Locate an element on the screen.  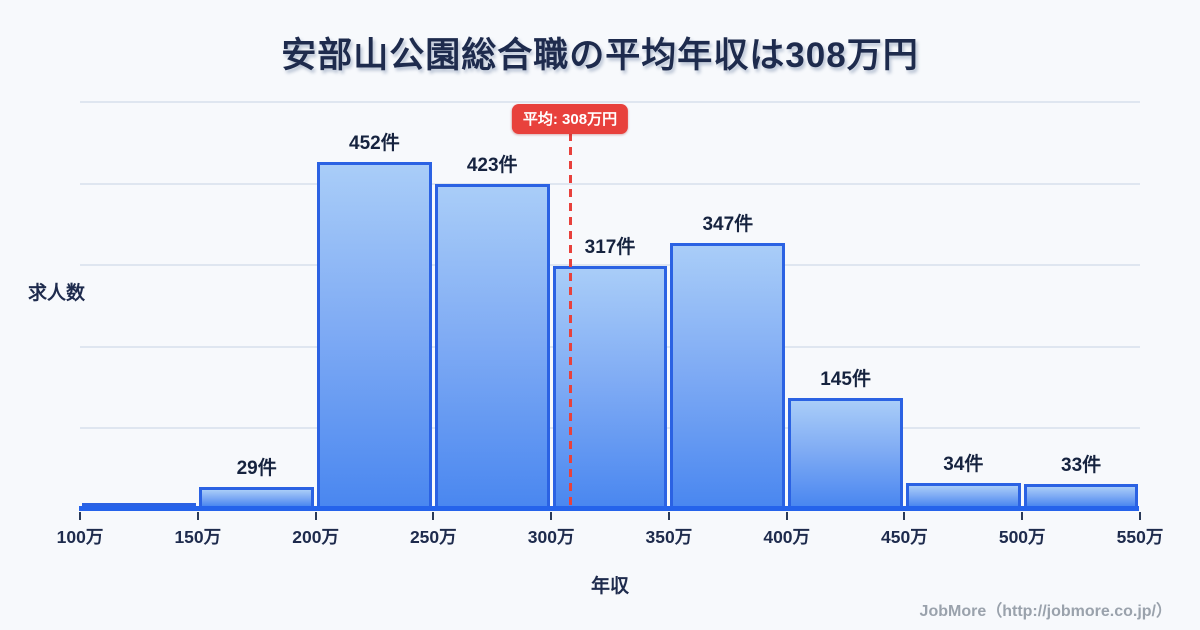
x-axis-line is located at coordinates (609, 508).